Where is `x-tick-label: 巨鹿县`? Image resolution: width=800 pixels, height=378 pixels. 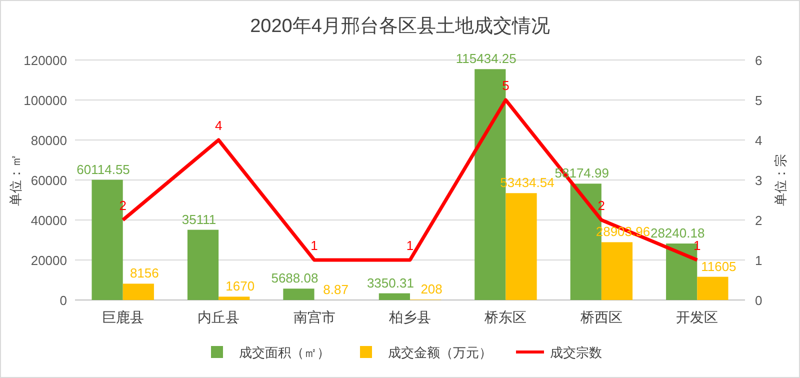
x-tick-label: 巨鹿县 is located at coordinates (123, 317).